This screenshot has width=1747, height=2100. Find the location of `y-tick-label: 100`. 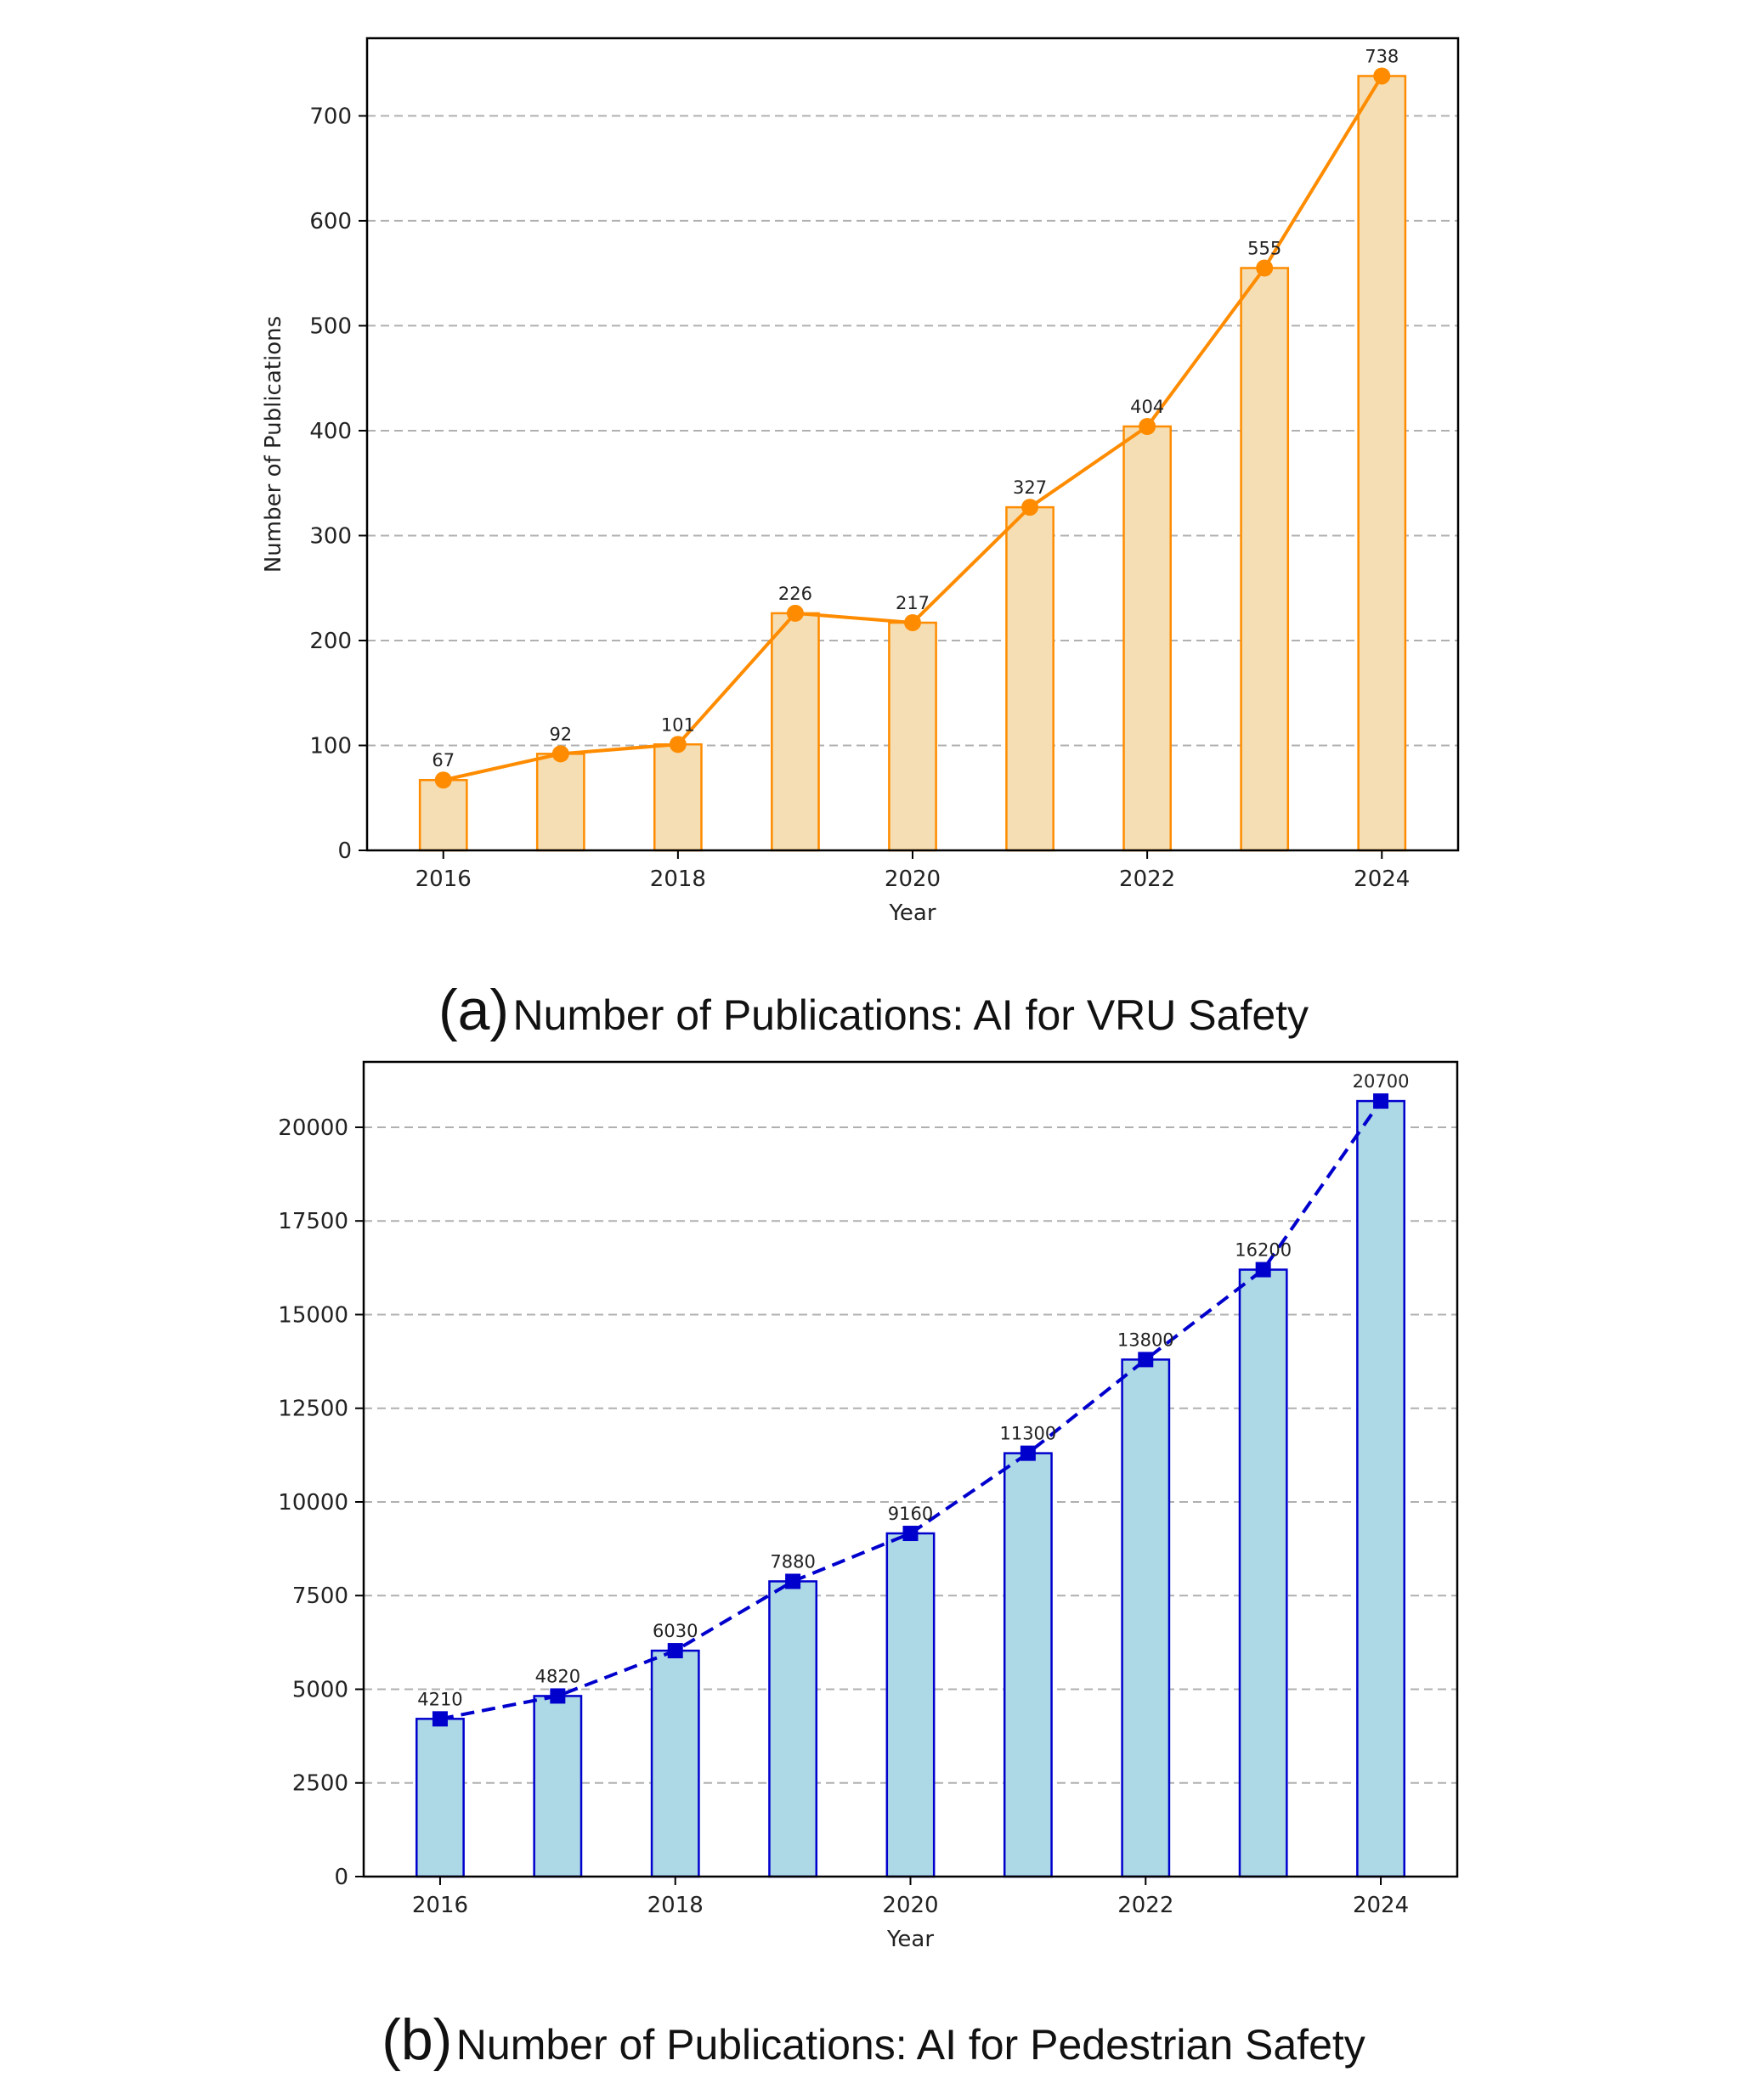

y-tick-label: 100 is located at coordinates (330, 746).